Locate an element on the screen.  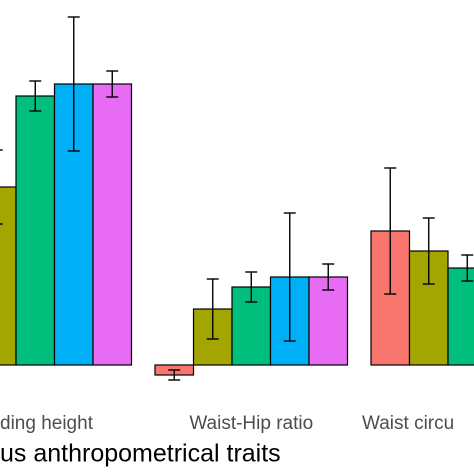
x-tick-label: Waist circu is located at coordinates (408, 423).